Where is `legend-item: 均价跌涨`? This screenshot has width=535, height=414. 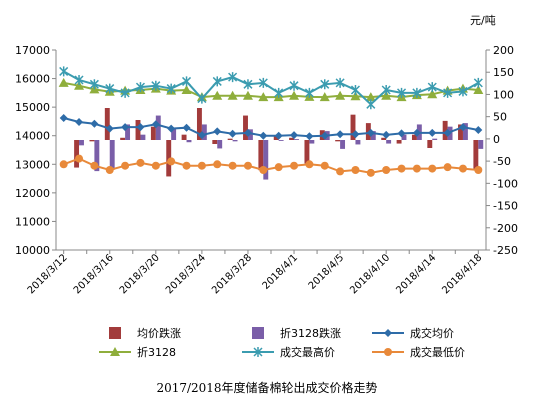
legend-item: 均价跌涨 is located at coordinates (145, 333).